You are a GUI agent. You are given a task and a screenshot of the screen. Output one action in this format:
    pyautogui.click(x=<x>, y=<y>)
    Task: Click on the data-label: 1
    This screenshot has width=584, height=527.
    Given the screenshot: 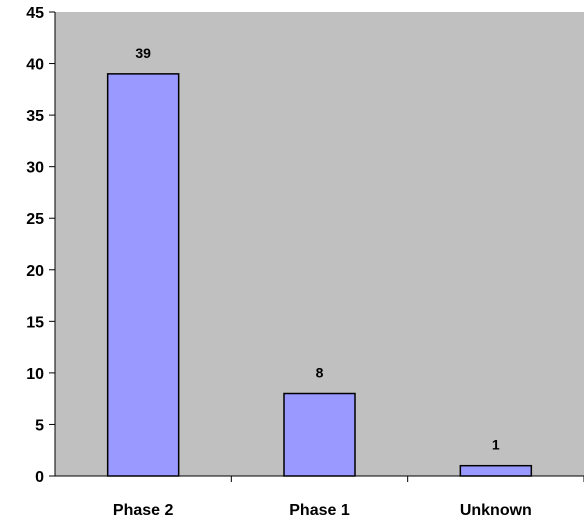 What is the action you would take?
    pyautogui.click(x=496, y=445)
    